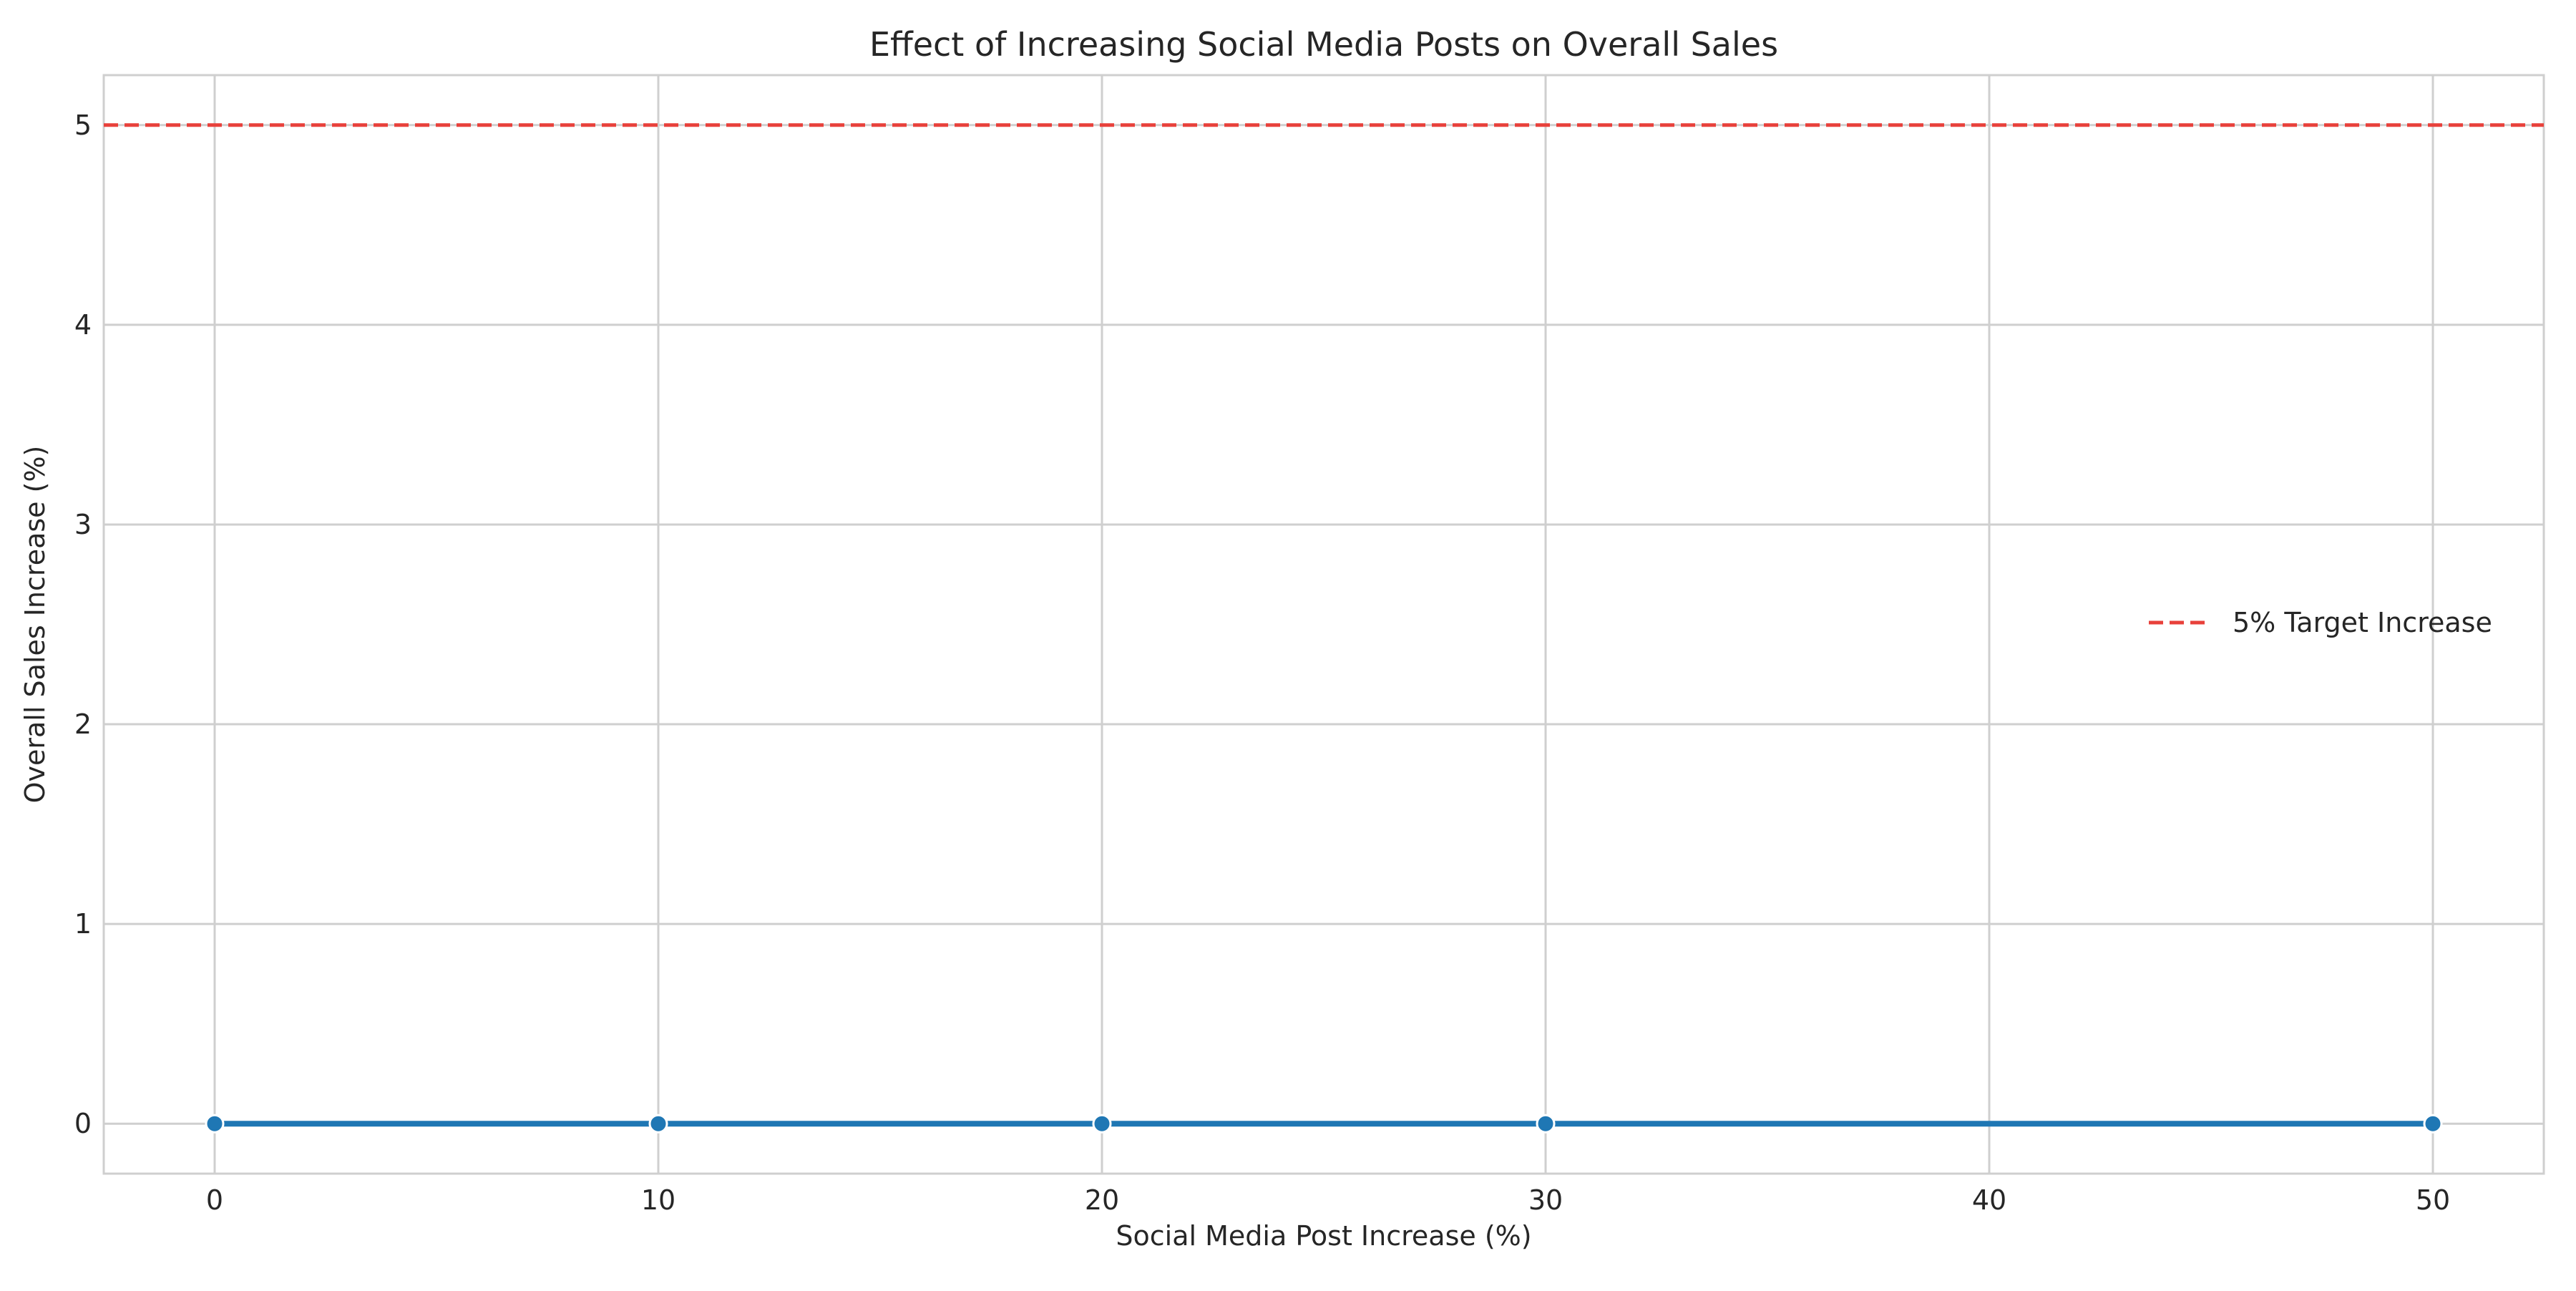 The height and width of the screenshot is (1291, 2576). What do you see at coordinates (1989, 1200) in the screenshot?
I see `x-tick-label: 40` at bounding box center [1989, 1200].